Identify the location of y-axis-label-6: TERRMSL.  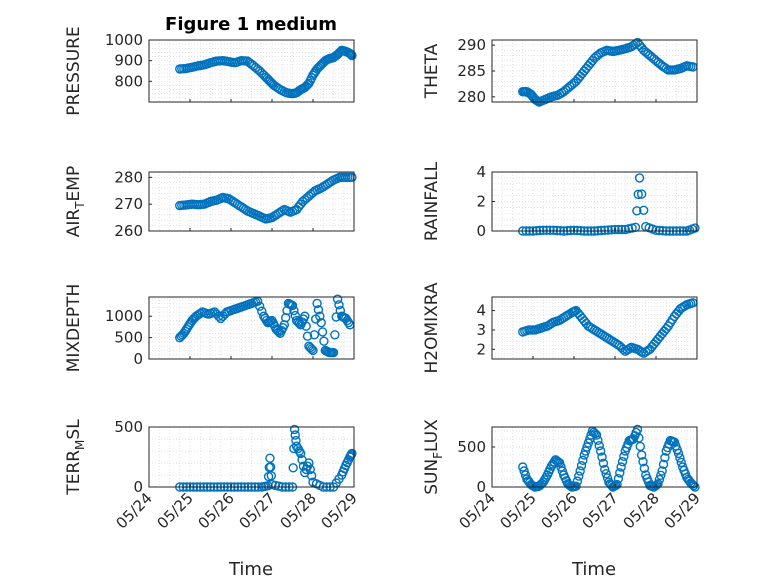
(75, 457).